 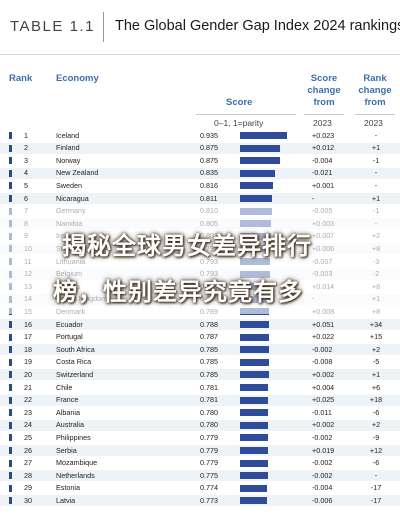 I want to click on economy-cell: Estonia, so click(x=68, y=488).